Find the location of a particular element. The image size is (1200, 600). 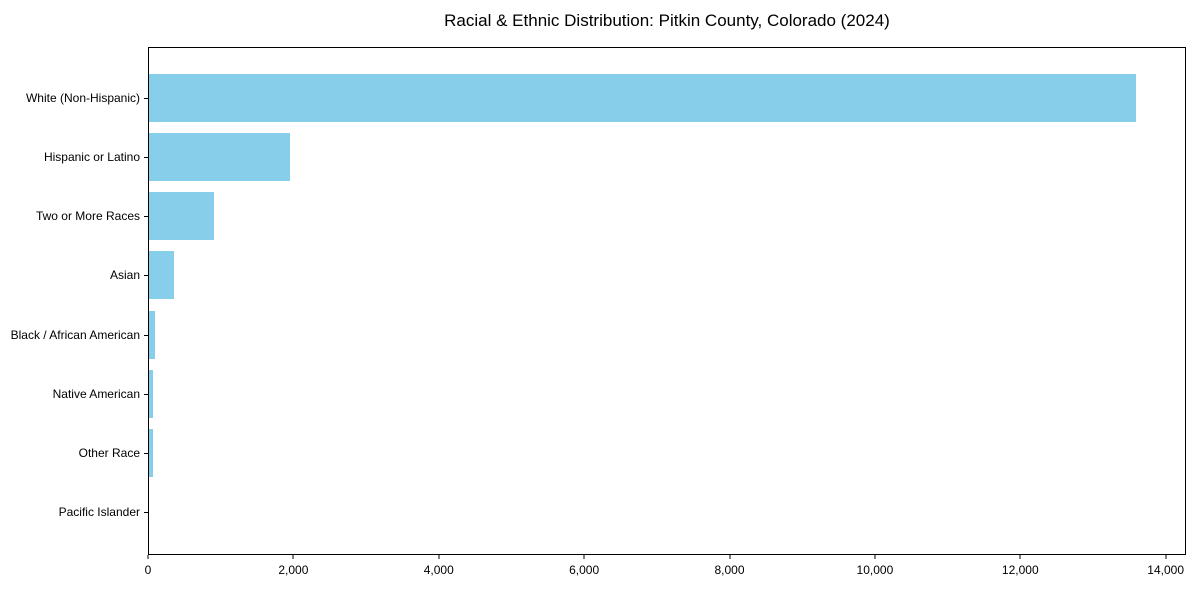

bar-row: Hispanic or Latino is located at coordinates (614, 156).